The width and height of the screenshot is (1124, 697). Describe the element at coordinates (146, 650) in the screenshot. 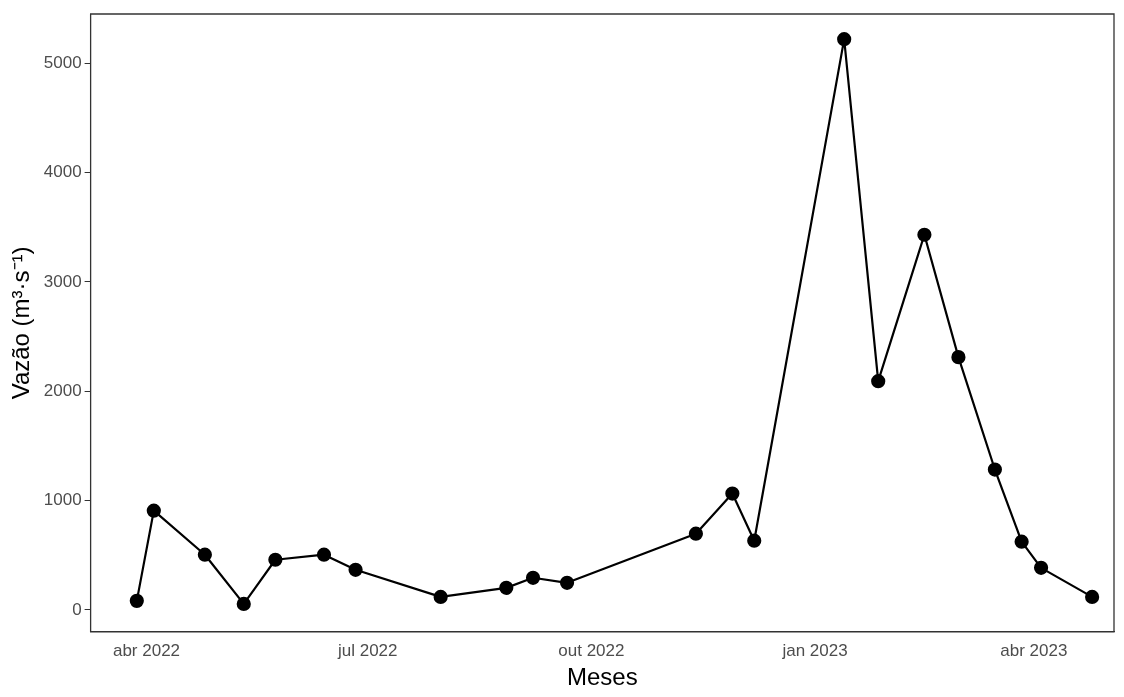

I see `x-tick-label: abr 2022` at that location.